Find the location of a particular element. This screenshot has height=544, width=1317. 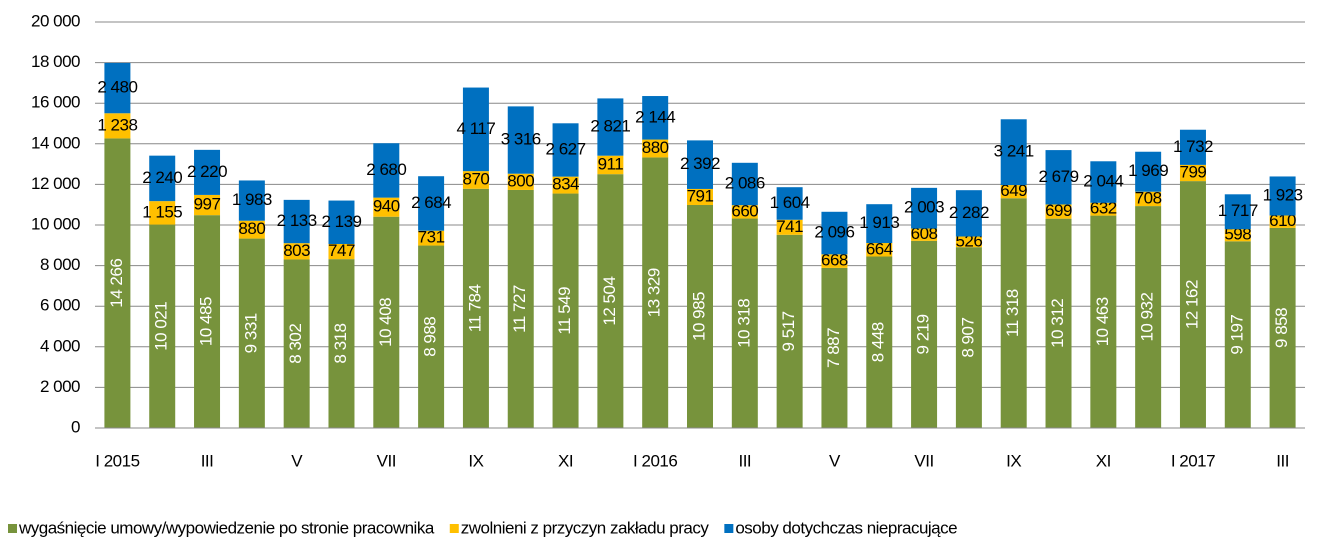

value-label: 791 is located at coordinates (700, 195).